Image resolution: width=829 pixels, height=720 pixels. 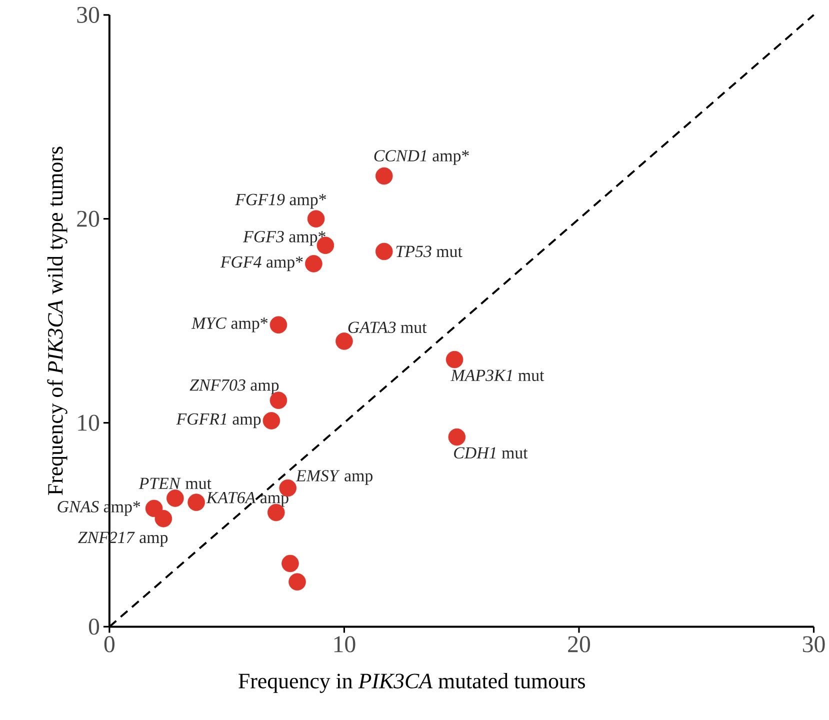 What do you see at coordinates (229, 324) in the screenshot?
I see `annotation: MYC amp*` at bounding box center [229, 324].